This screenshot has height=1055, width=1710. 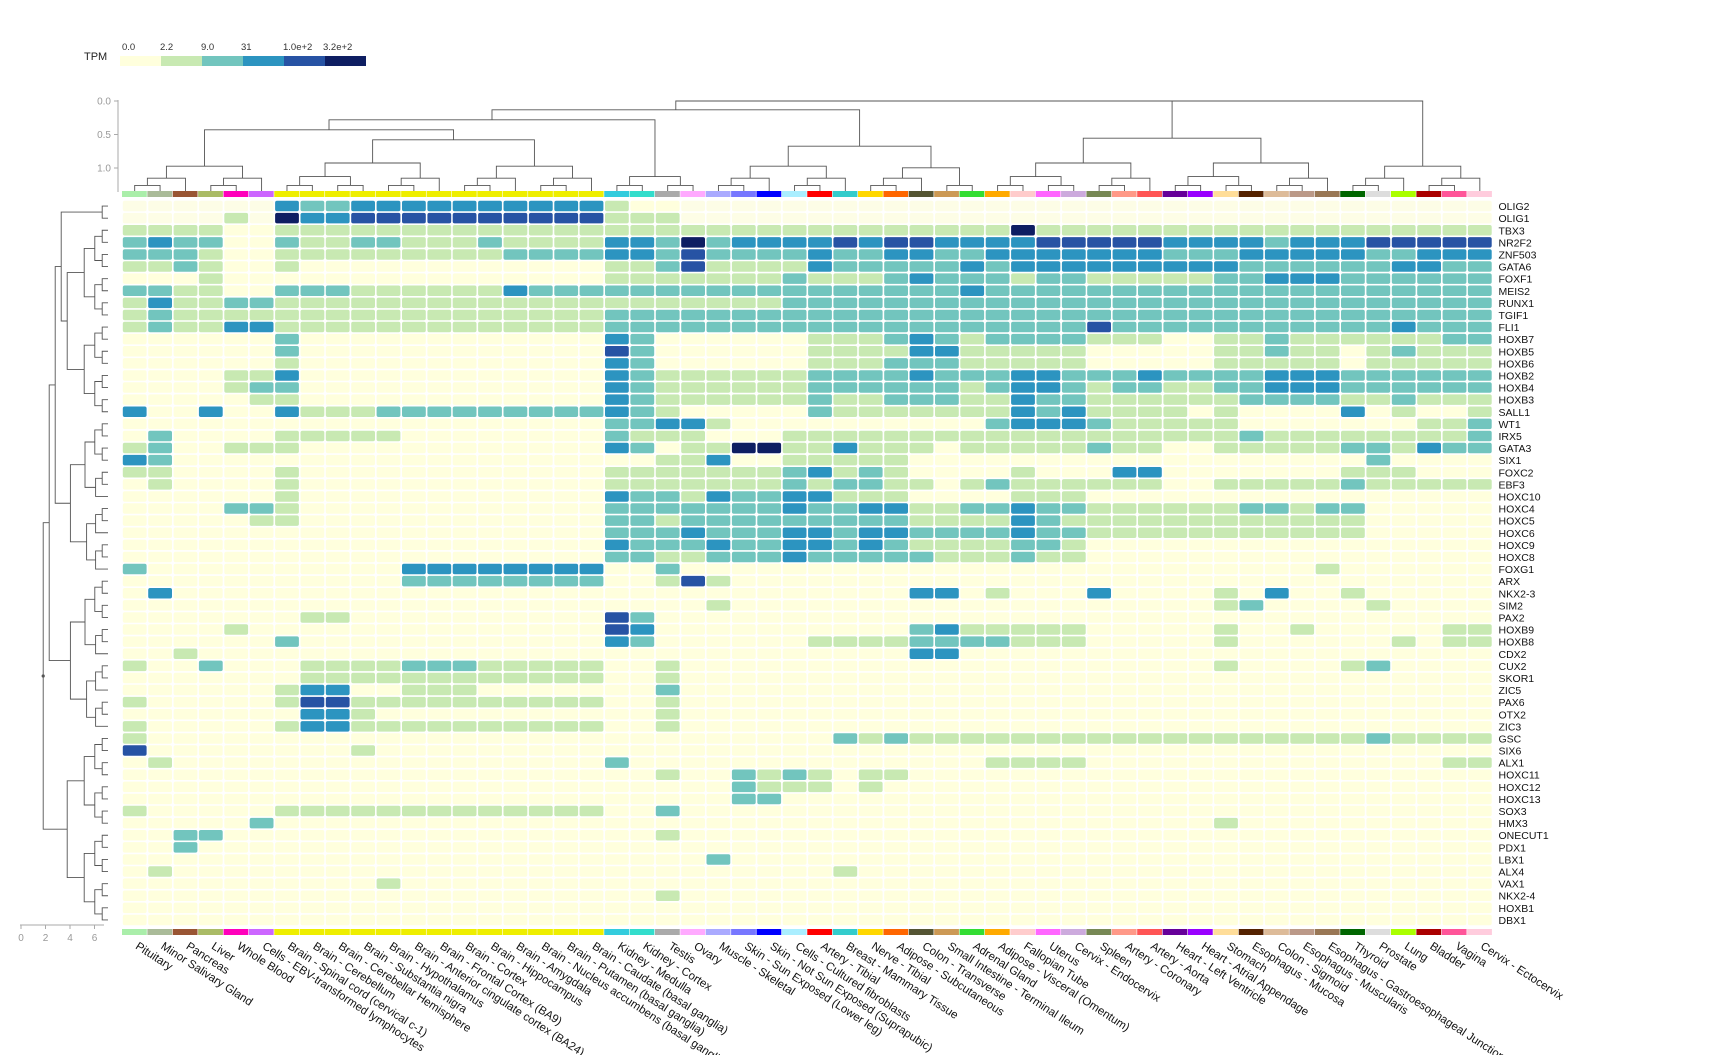 I want to click on tissue-color-chip, so click(x=1302, y=932).